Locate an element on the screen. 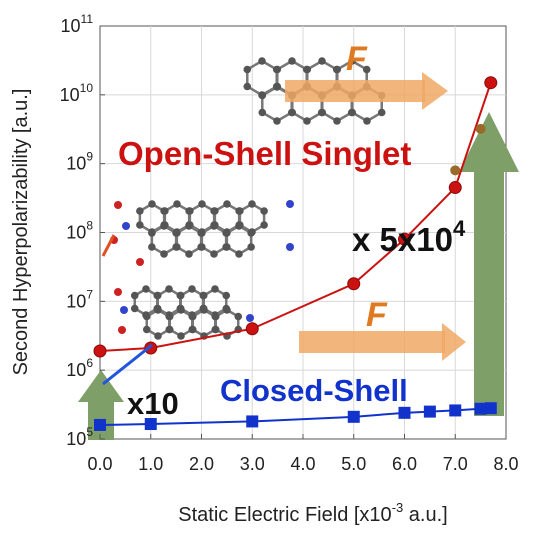 The image size is (545, 537). red-dash-mark is located at coordinates (108, 245).